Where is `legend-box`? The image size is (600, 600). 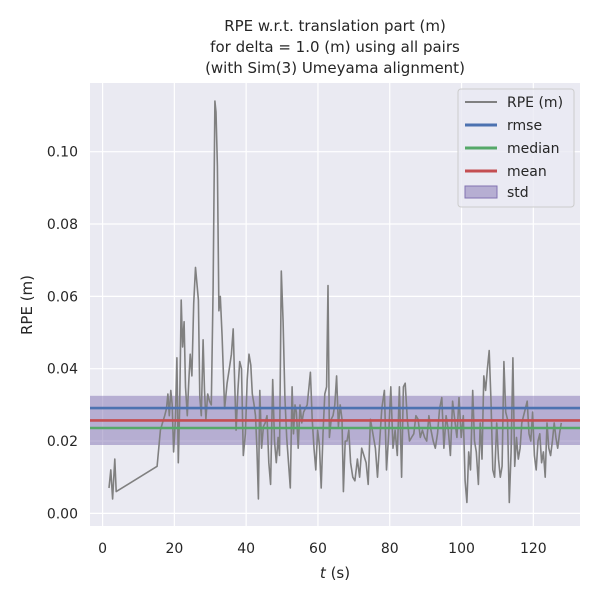 legend-box is located at coordinates (516, 148).